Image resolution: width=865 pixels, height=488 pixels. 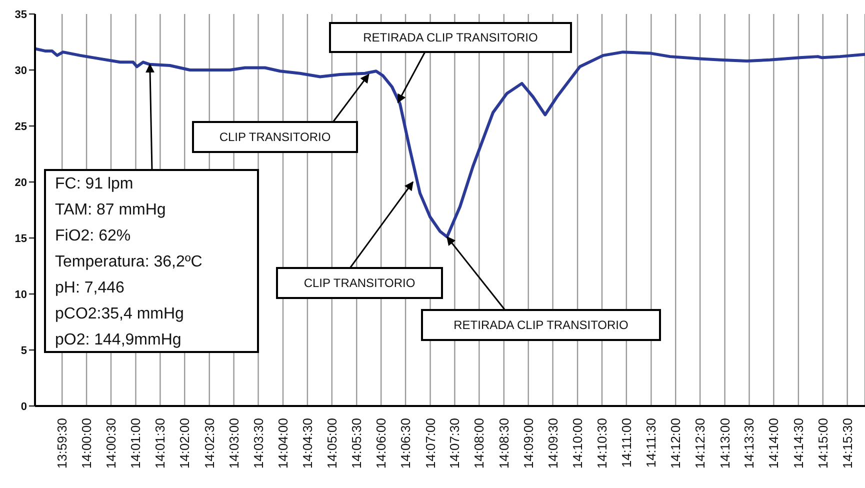 What do you see at coordinates (20, 182) in the screenshot?
I see `y-tick-label: 20` at bounding box center [20, 182].